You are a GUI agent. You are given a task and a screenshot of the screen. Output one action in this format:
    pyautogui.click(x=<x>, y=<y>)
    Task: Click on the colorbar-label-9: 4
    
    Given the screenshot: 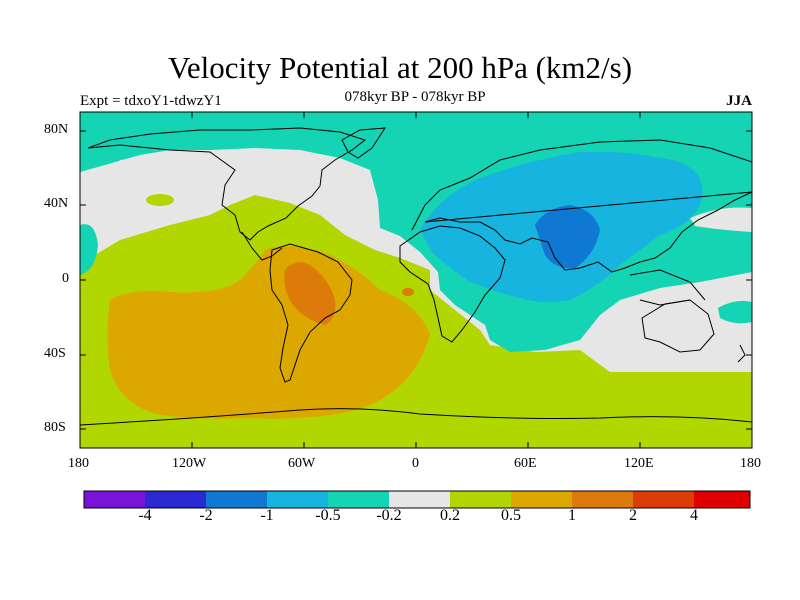 What is the action you would take?
    pyautogui.click(x=694, y=515)
    